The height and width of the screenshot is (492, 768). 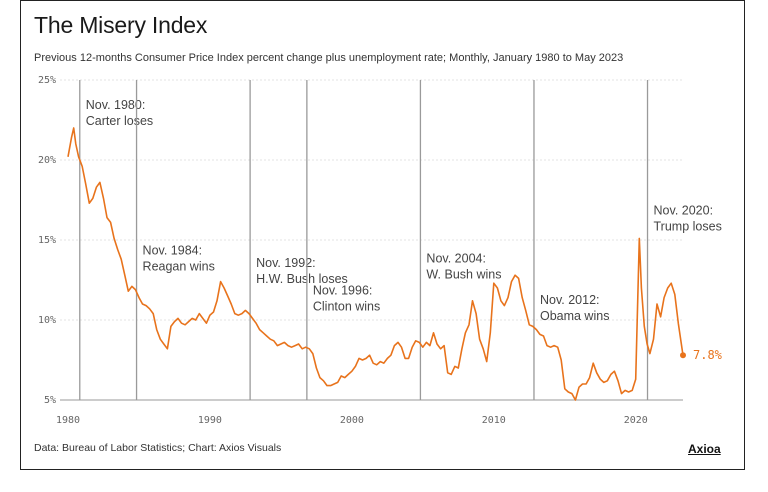 What do you see at coordinates (463, 274) in the screenshot?
I see `event-annotation-label: W. Bush wins` at bounding box center [463, 274].